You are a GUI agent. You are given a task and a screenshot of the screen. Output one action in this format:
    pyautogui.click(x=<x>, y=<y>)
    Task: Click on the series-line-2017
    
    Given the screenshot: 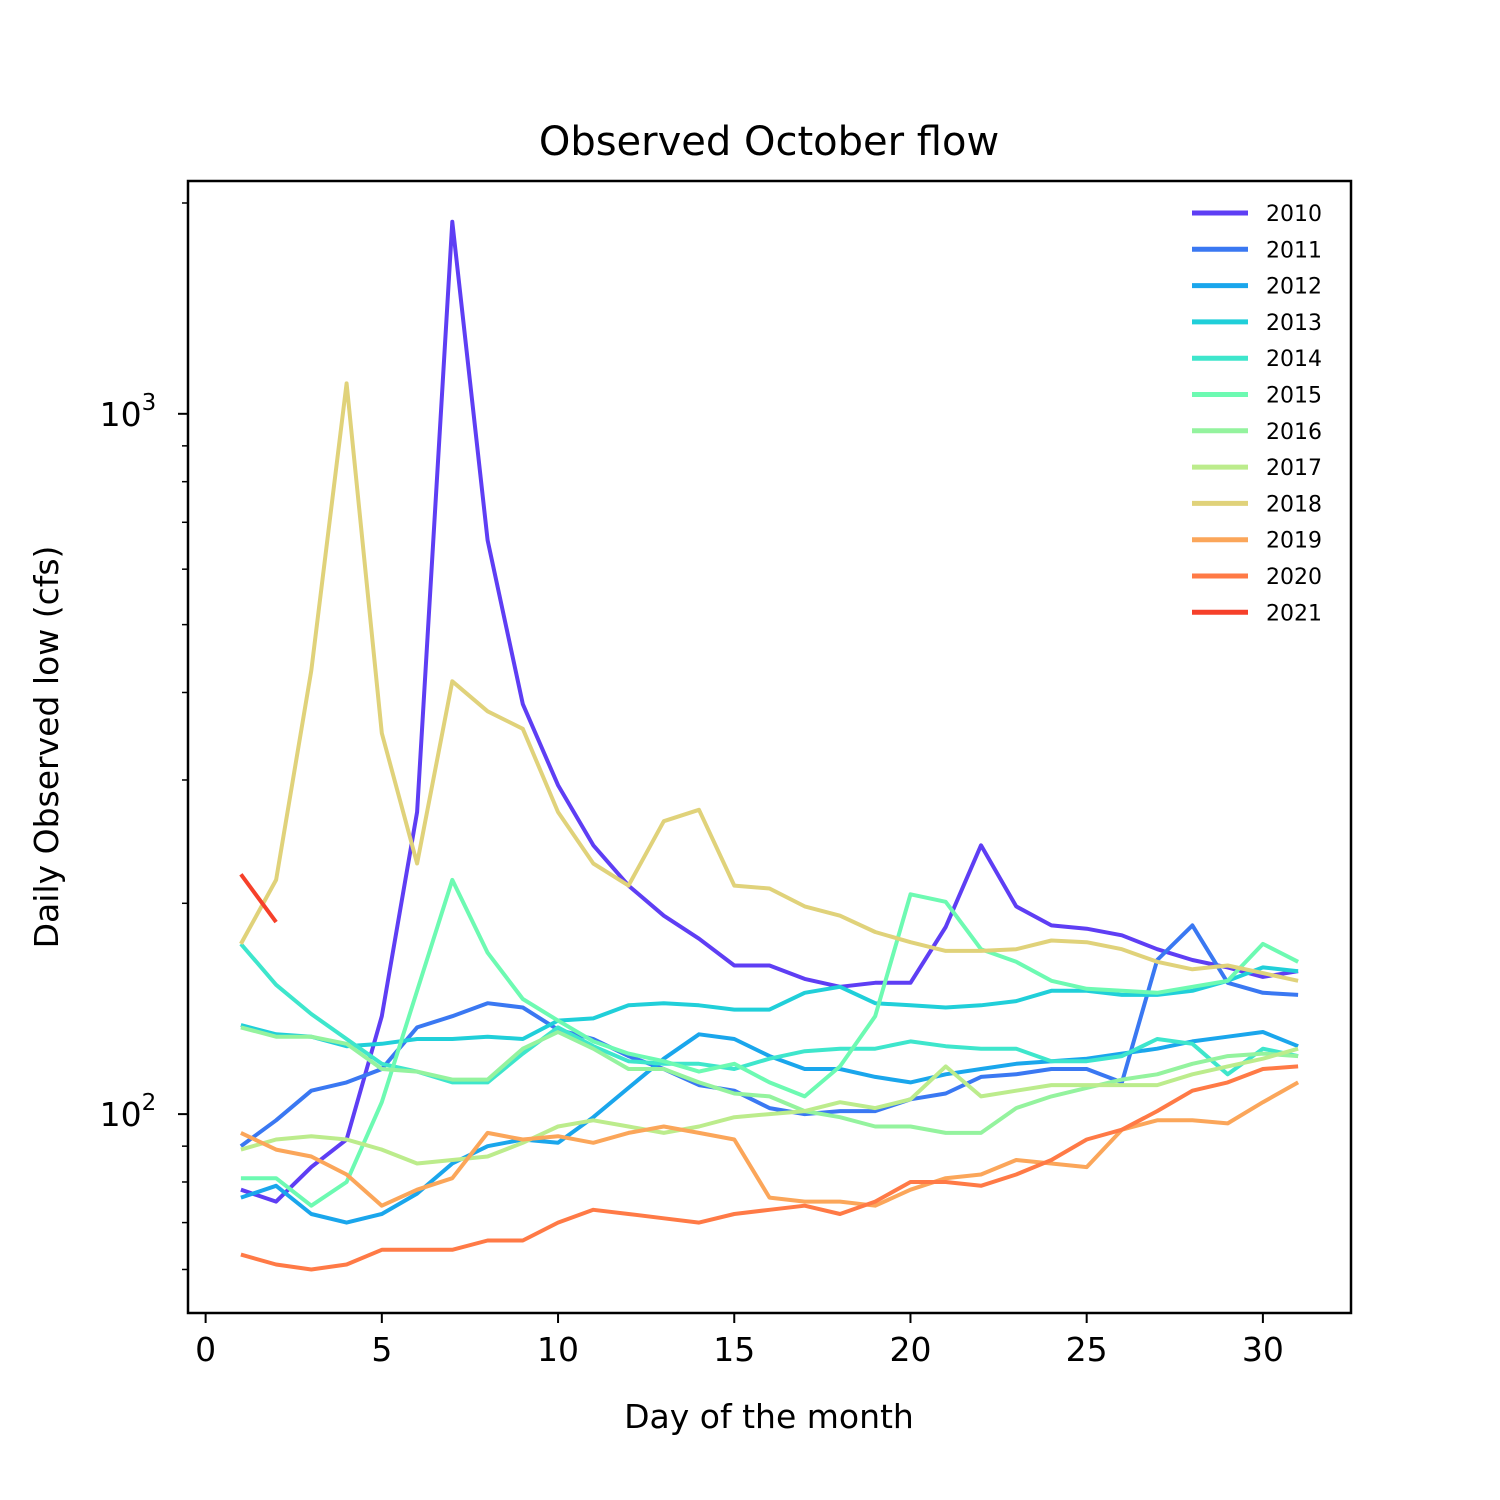 What is the action you would take?
    pyautogui.click(x=769, y=1106)
    